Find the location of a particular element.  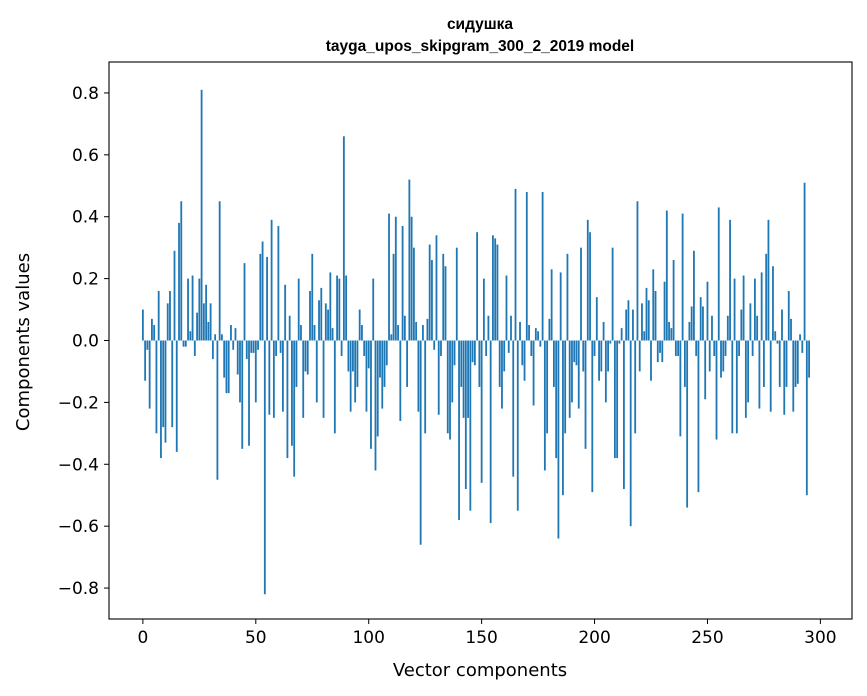

x-tick-label: 150 is located at coordinates (481, 638).